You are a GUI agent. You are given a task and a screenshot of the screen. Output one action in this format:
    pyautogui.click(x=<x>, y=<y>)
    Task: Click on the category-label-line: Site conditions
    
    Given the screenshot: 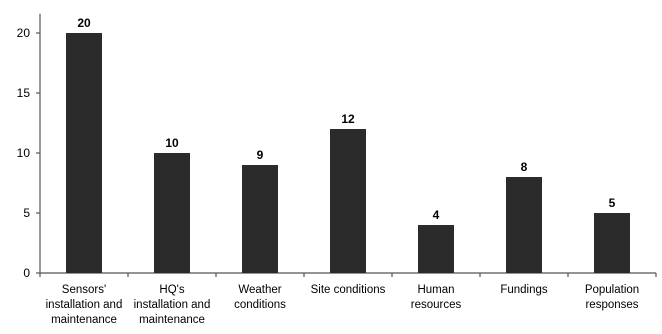 What is the action you would take?
    pyautogui.click(x=348, y=290)
    